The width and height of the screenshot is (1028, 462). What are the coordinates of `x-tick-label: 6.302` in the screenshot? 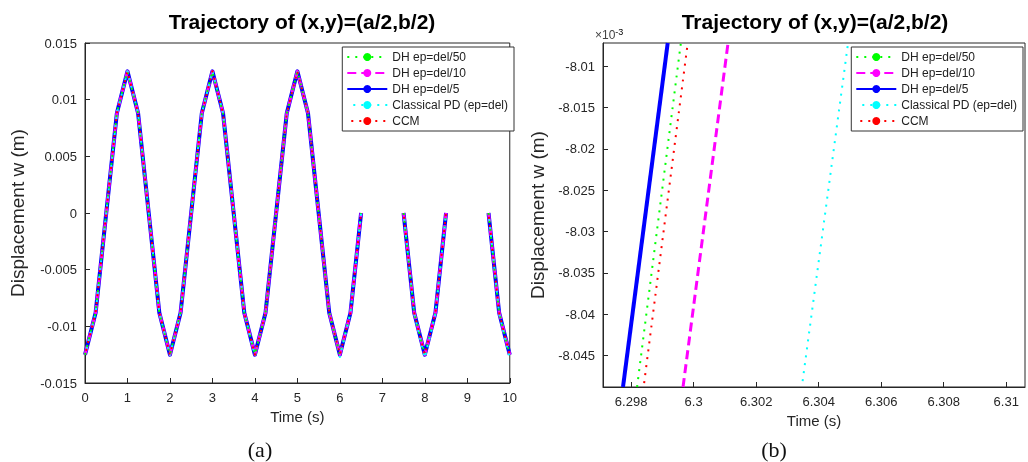 It's located at (756, 401).